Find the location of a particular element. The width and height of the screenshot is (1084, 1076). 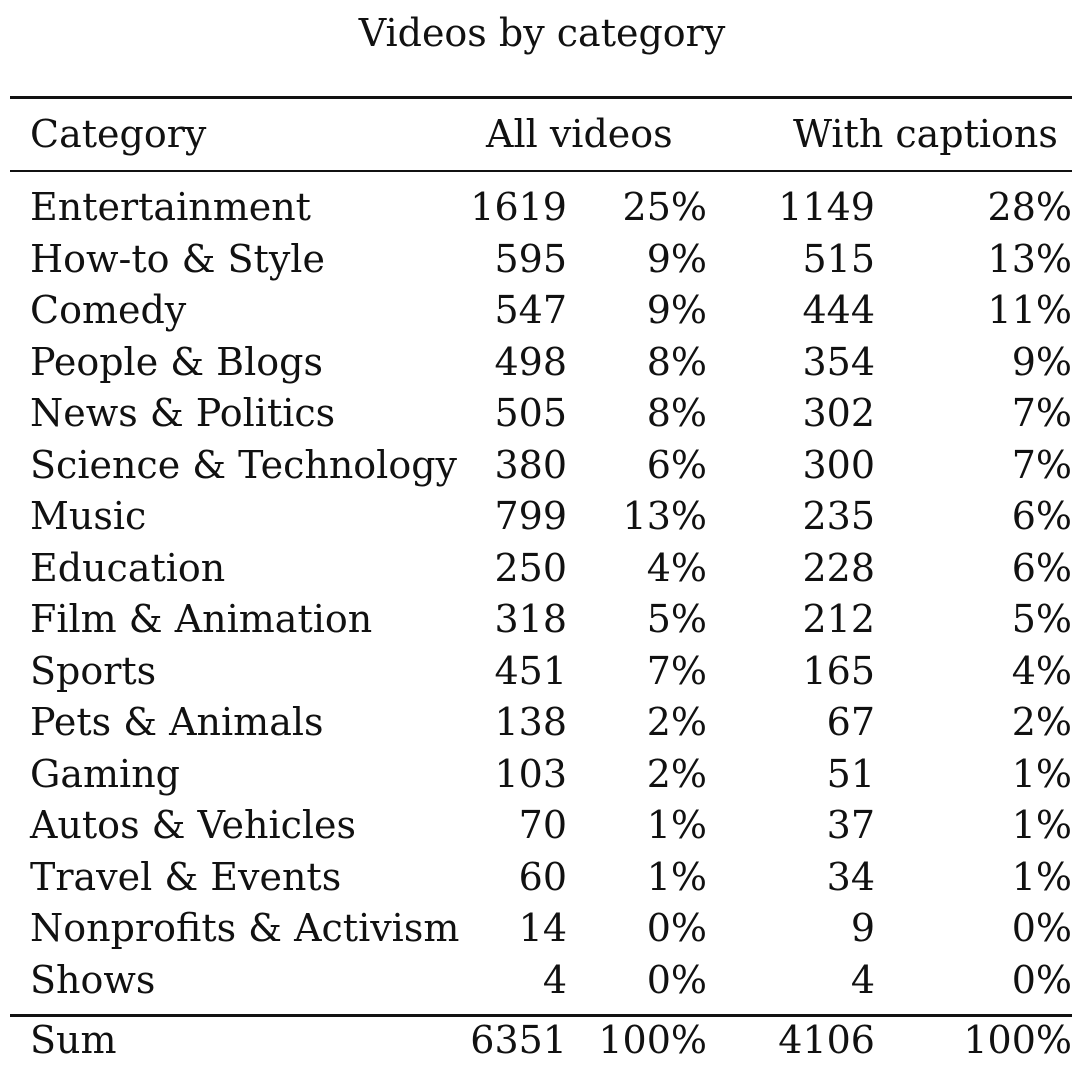

captioned-count-cell: 1149 is located at coordinates (826, 207).